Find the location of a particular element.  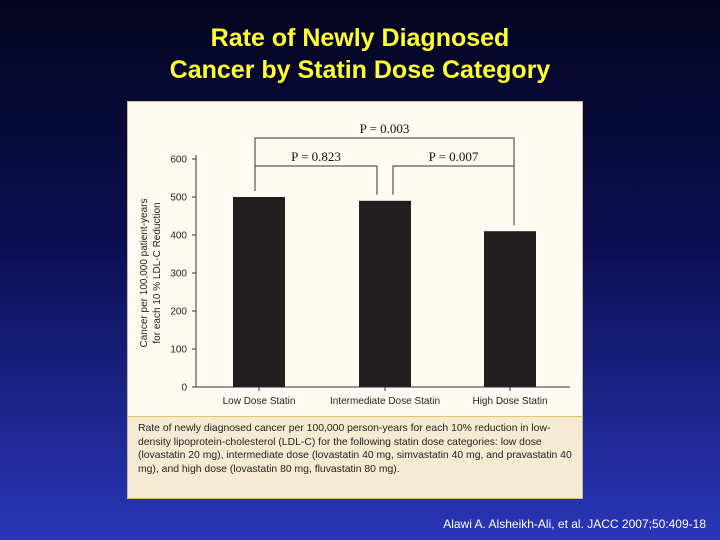

y-tick-label: 500 is located at coordinates (178, 198).